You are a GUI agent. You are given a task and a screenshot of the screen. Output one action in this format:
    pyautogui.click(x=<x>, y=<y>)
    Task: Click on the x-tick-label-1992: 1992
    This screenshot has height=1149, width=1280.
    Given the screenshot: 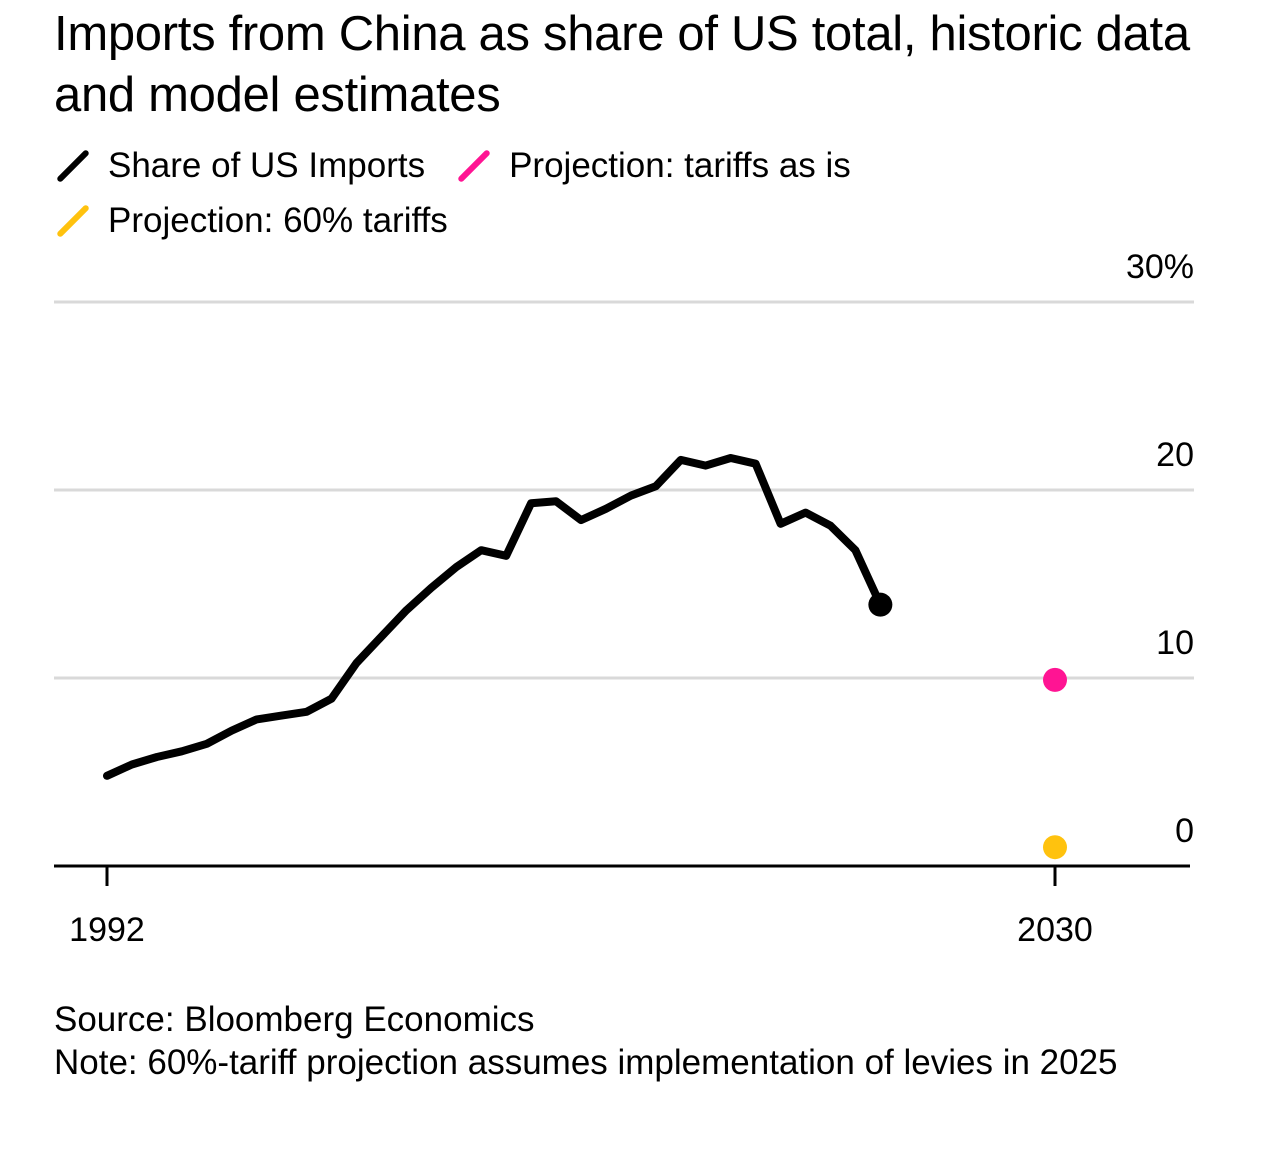 What is the action you would take?
    pyautogui.click(x=107, y=930)
    